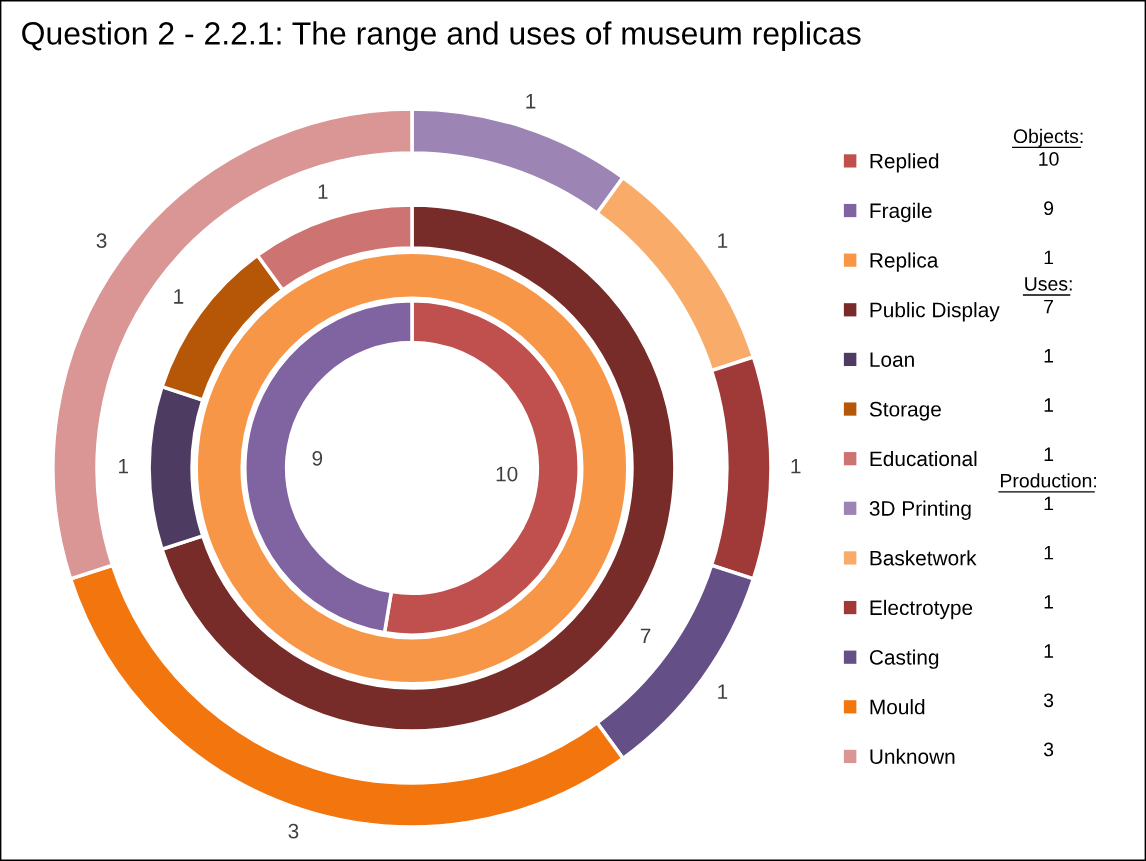  I want to click on legend-label: Electrotype, so click(921, 609).